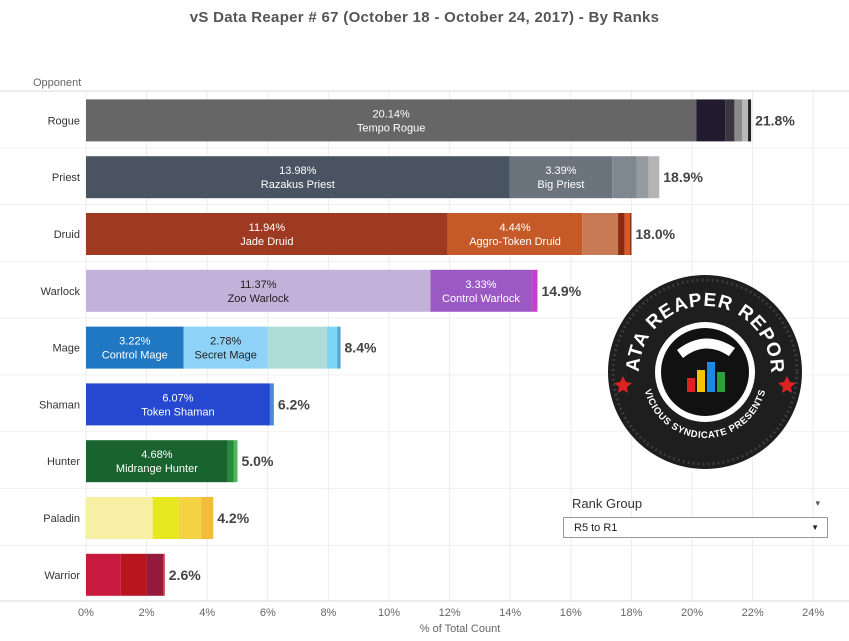 The width and height of the screenshot is (849, 641). I want to click on x-axis-ticks: 0% 2% 4% 6% 8% 10% 12% 14% 16% 18% 20% 22% 24%, so click(451, 613).